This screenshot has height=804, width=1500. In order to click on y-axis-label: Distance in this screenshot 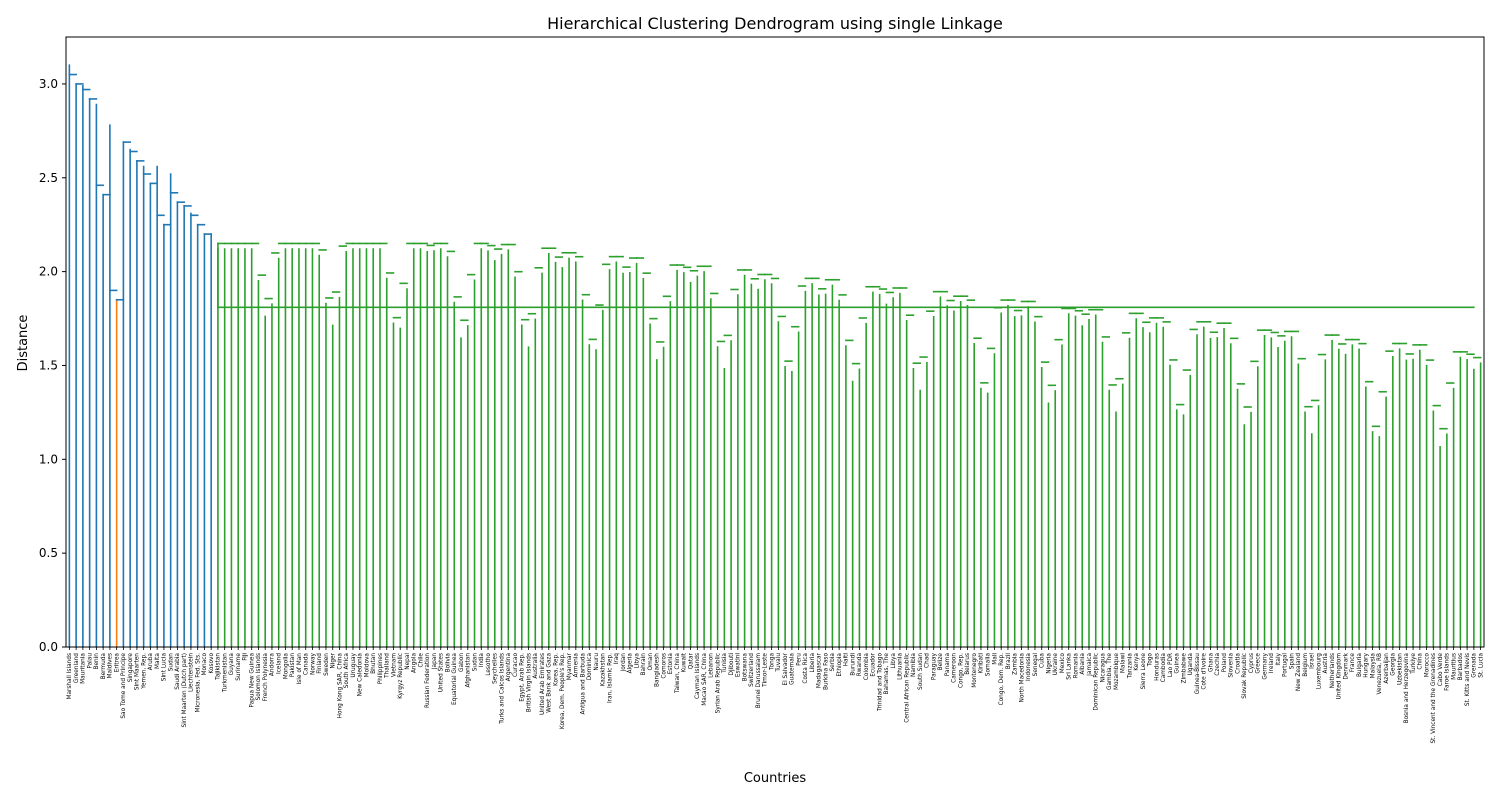, I will do `click(23, 343)`.